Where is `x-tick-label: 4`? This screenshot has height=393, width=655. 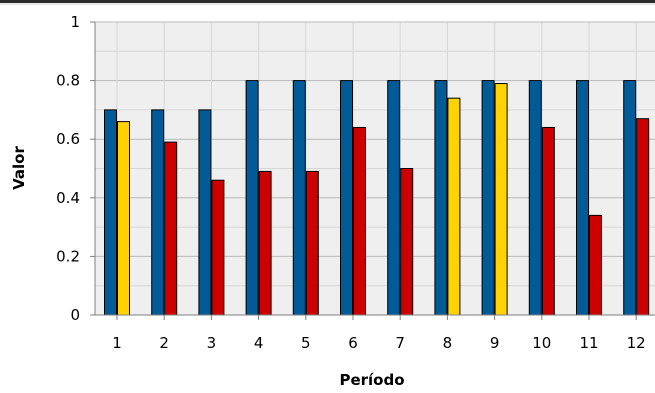
x-tick-label: 4 is located at coordinates (259, 343).